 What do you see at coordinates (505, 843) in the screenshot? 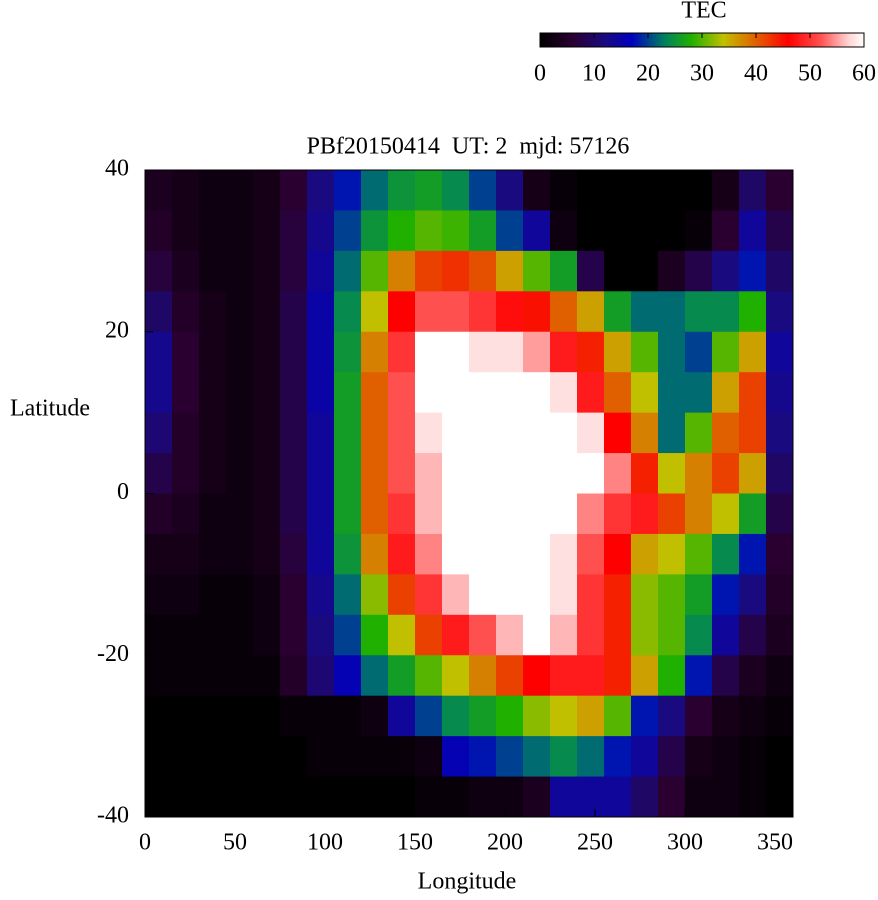
I see `x-tick-label: 200` at bounding box center [505, 843].